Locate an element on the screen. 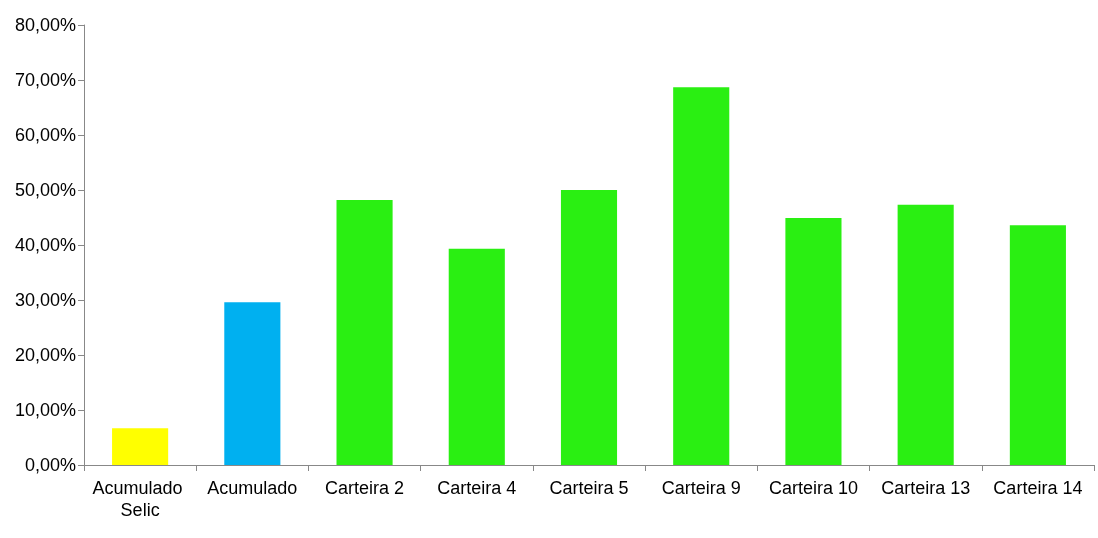  y-tick-label: 70,00% is located at coordinates (45, 80).